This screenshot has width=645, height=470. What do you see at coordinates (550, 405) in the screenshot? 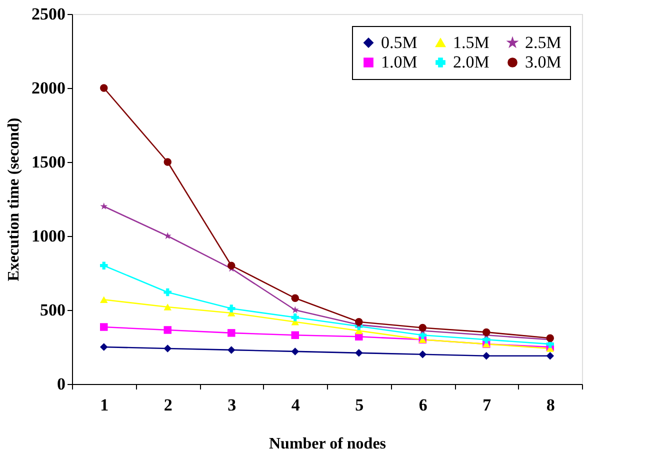
I see `x-tick-label: 8` at bounding box center [550, 405].